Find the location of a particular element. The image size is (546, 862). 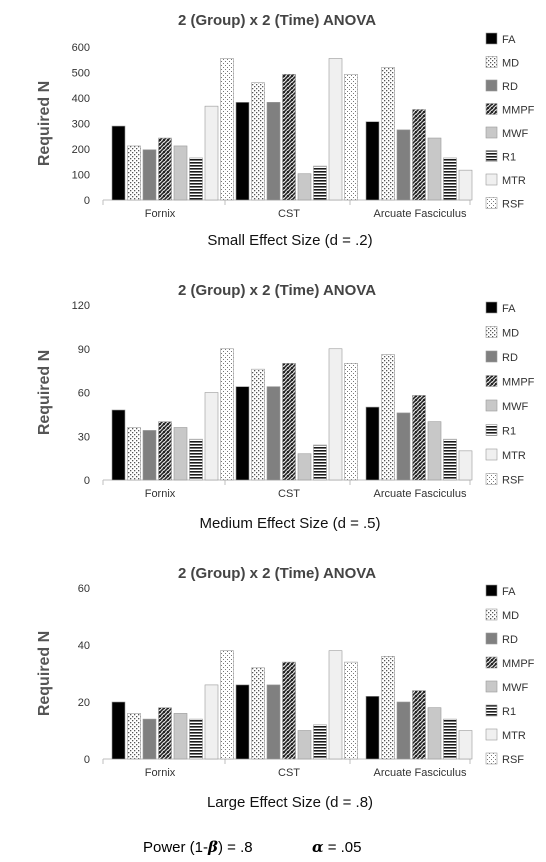

y-tick-label: 200 is located at coordinates (81, 150).